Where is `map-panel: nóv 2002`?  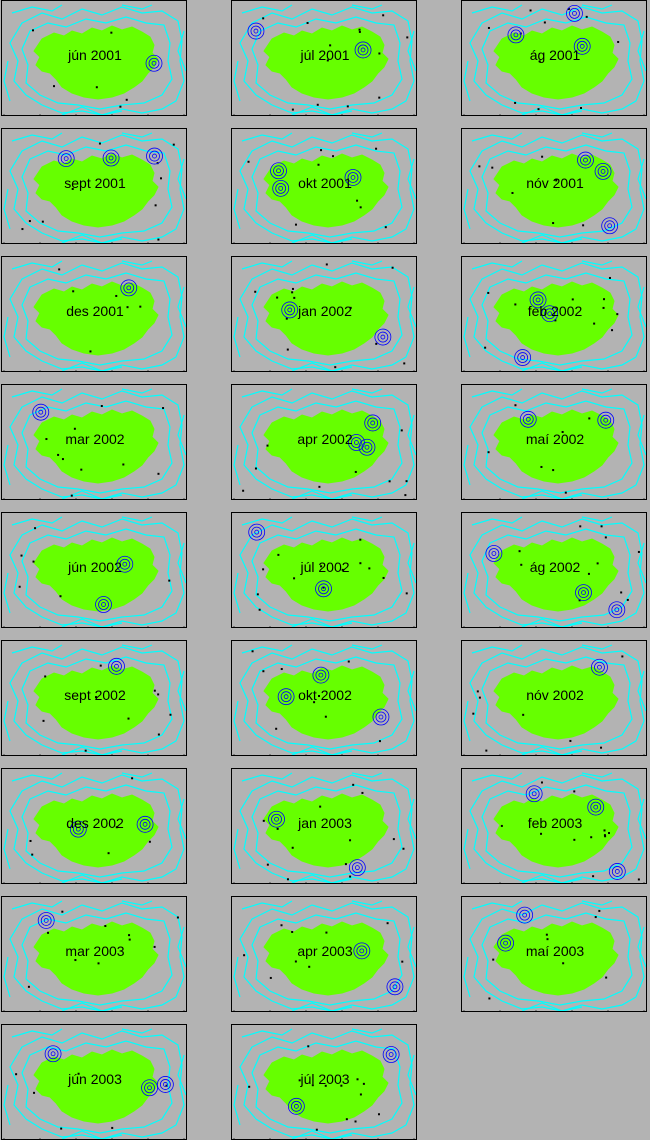 map-panel: nóv 2002 is located at coordinates (554, 698).